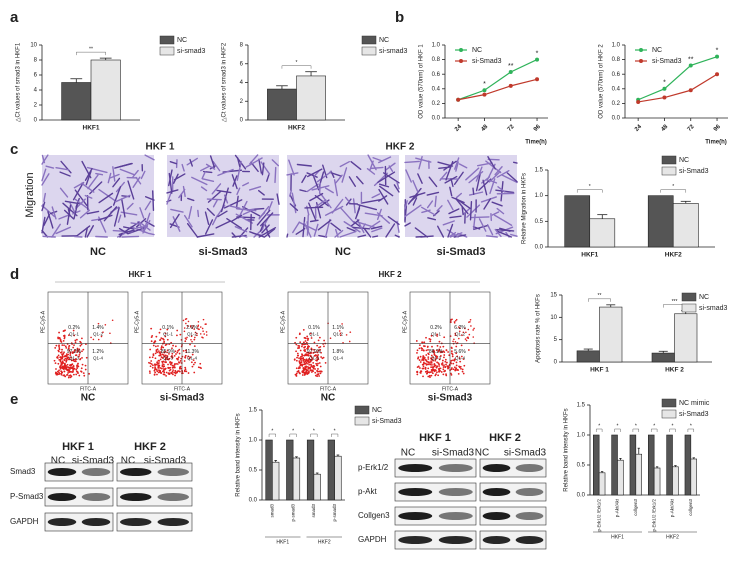 This screenshot has height=569, width=751. I want to click on image-caption: si-Smad3, so click(182, 398).